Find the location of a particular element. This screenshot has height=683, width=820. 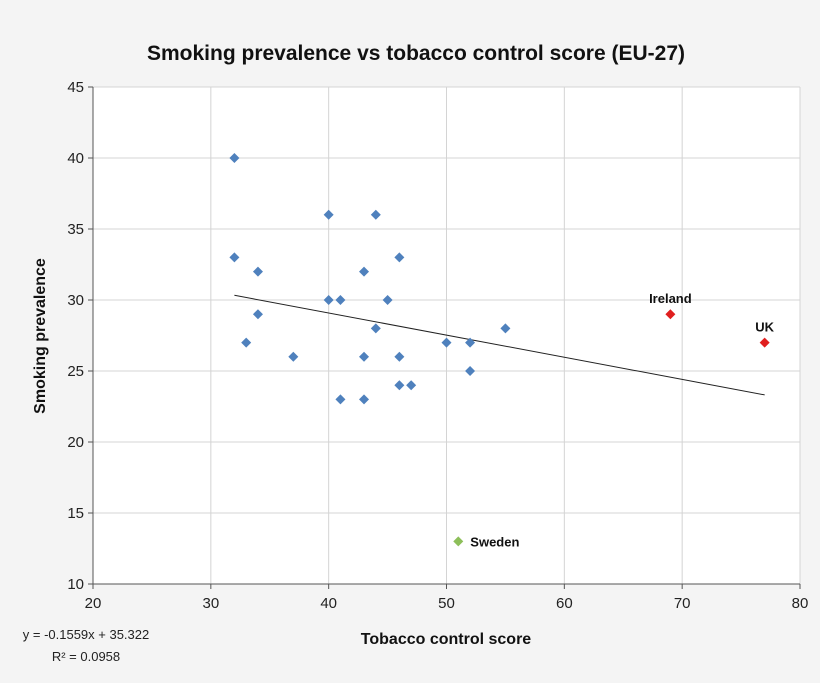

x-tick-label: 30 is located at coordinates (210, 603).